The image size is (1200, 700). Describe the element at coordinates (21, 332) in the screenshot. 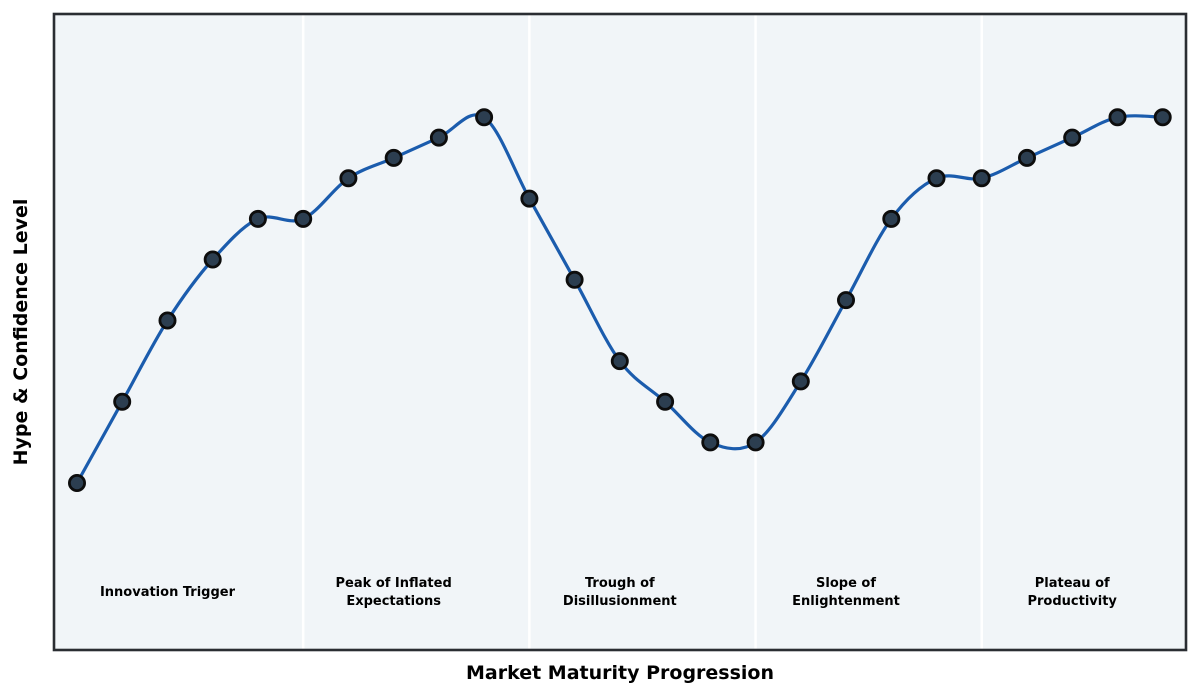

I see `y-axis-label: Hype & Confidence Level` at that location.